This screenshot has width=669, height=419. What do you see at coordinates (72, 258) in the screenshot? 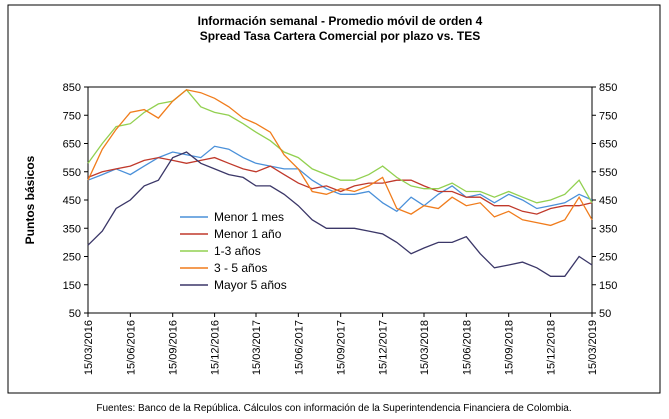
I see `y-tick-label: 250` at bounding box center [72, 258].